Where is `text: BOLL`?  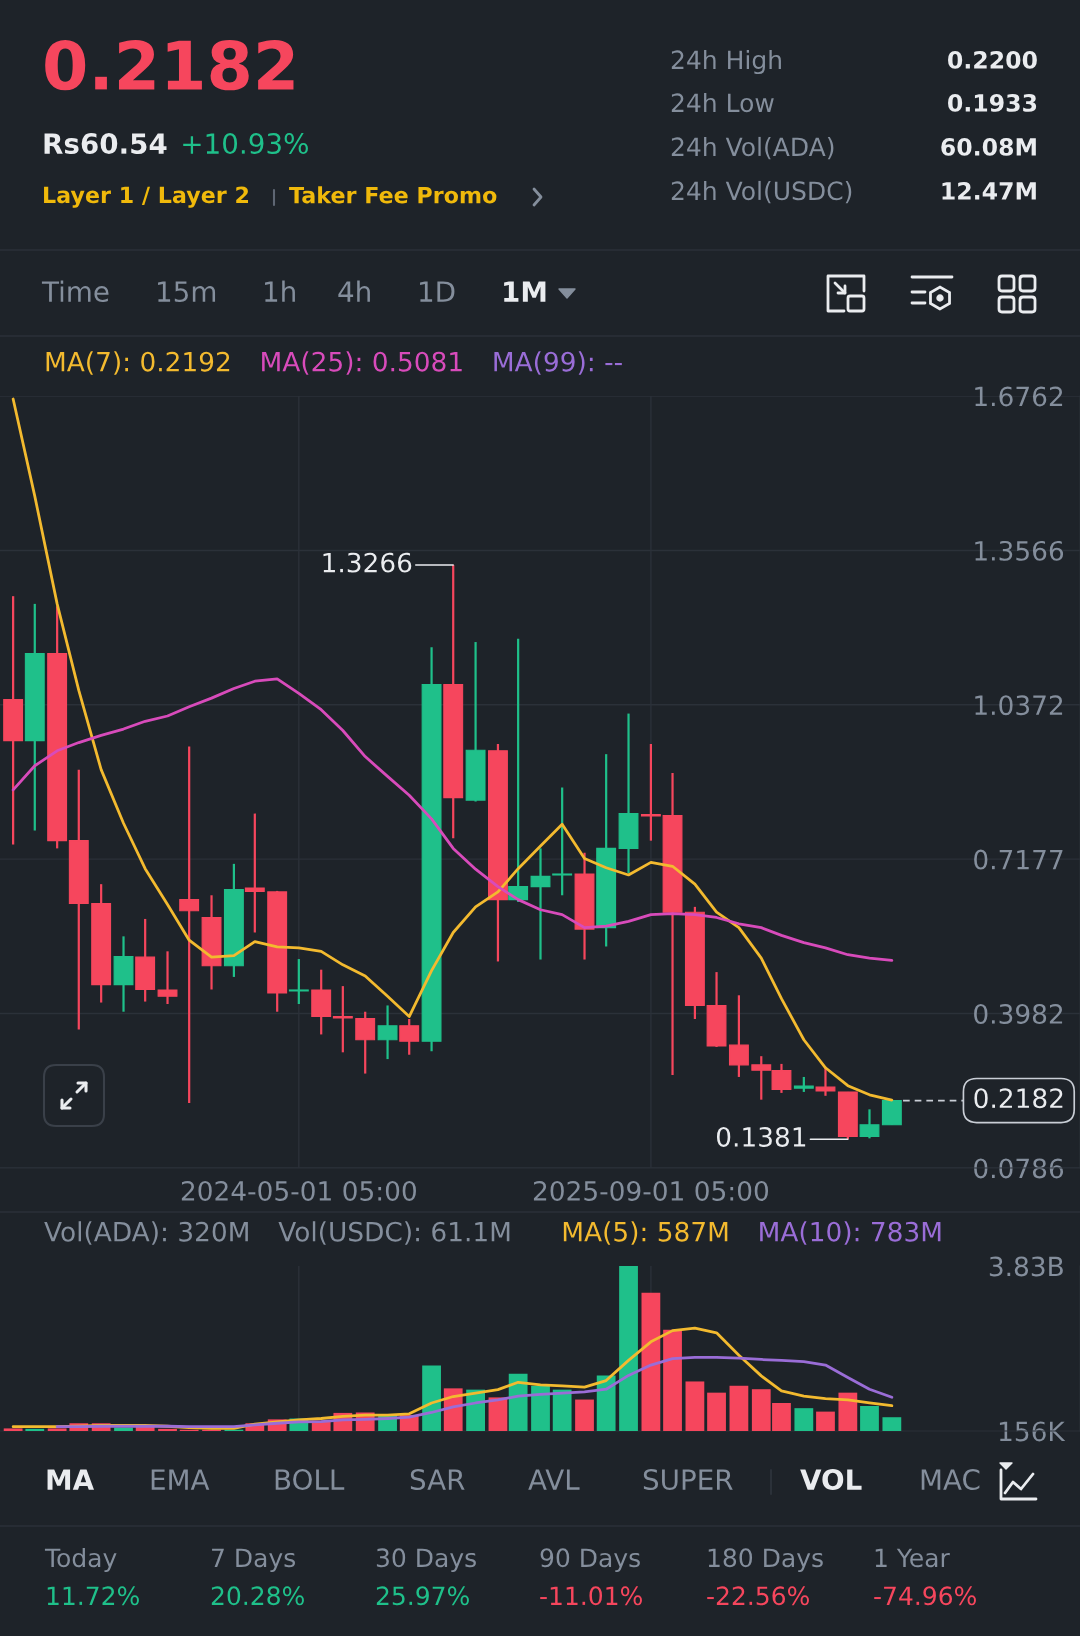
text: BOLL is located at coordinates (310, 1480).